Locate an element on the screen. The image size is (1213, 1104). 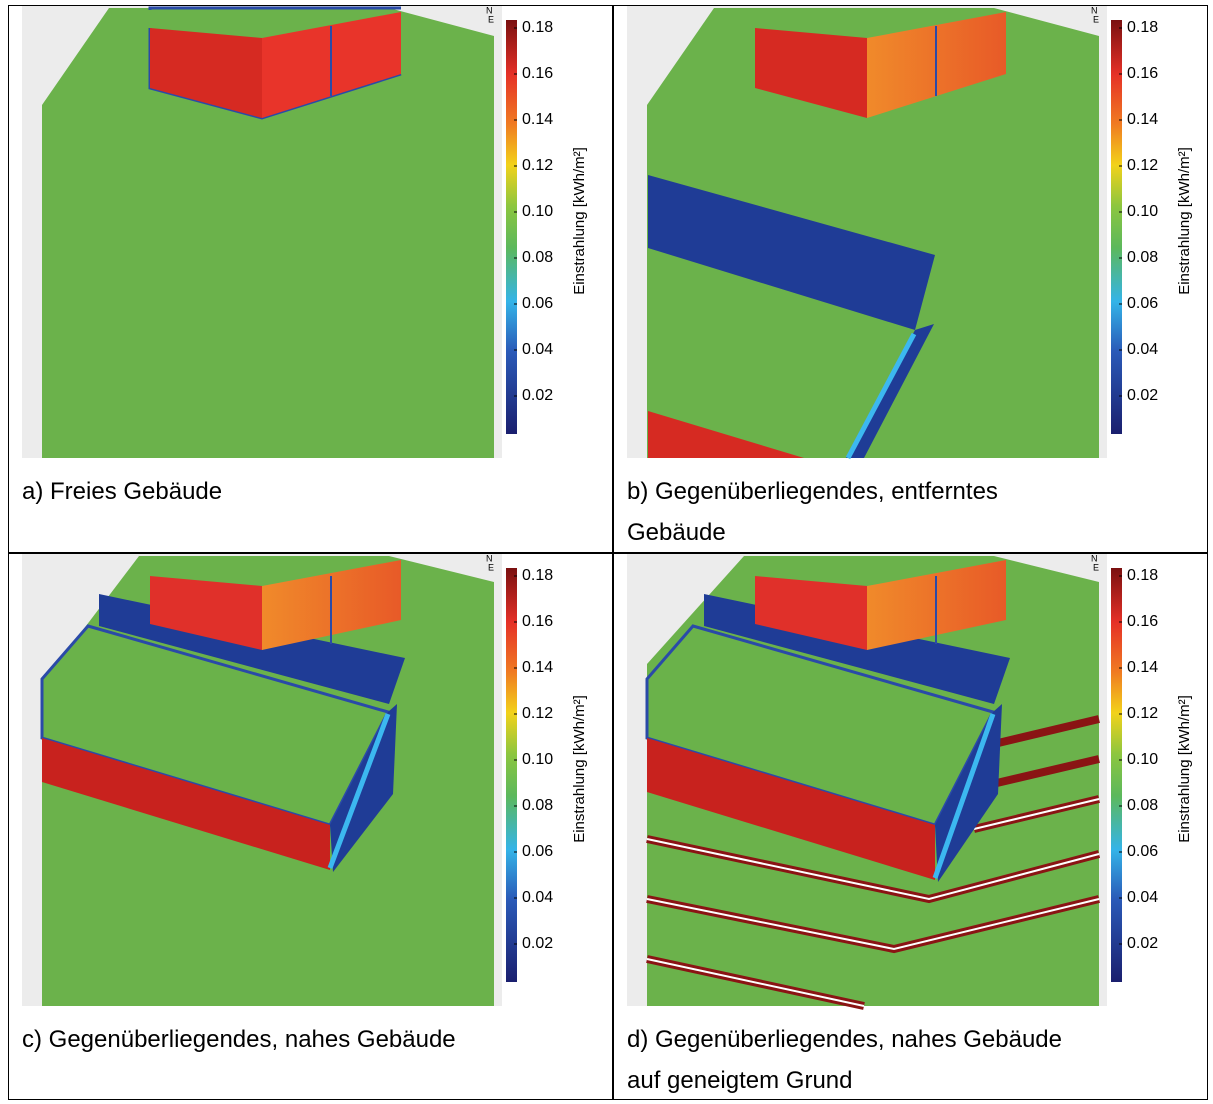
caption: a) Freies Gebäude is located at coordinates (122, 491).